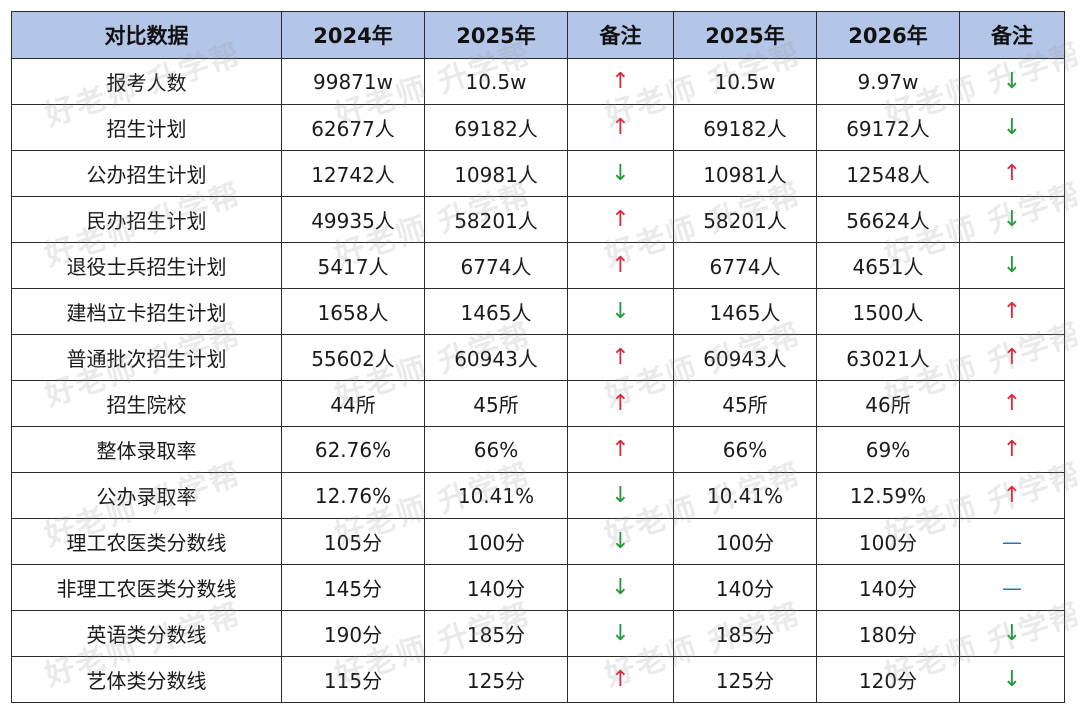 Image resolution: width=1080 pixels, height=717 pixels. I want to click on header-cell-2026: 2026年, so click(888, 35).